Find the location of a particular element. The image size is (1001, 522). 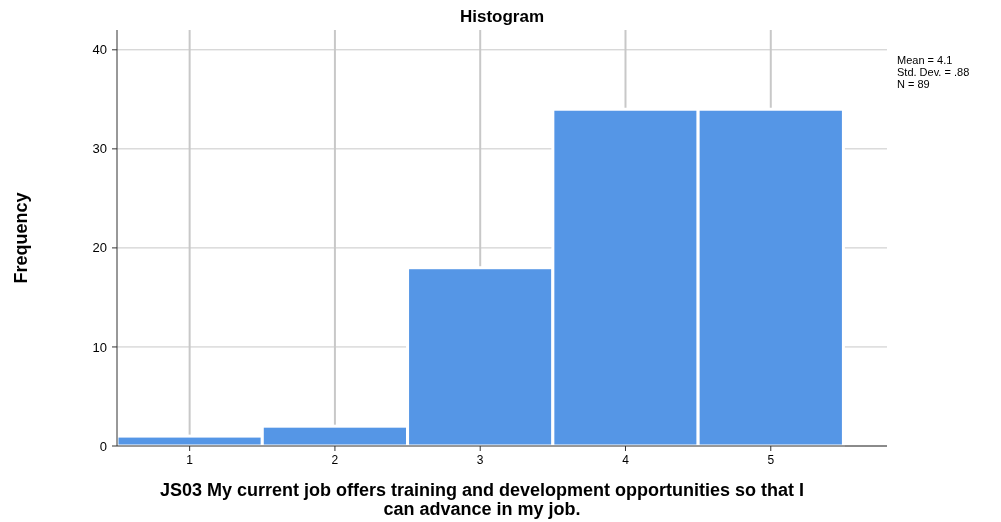

x-tick-label: 1 is located at coordinates (190, 460).